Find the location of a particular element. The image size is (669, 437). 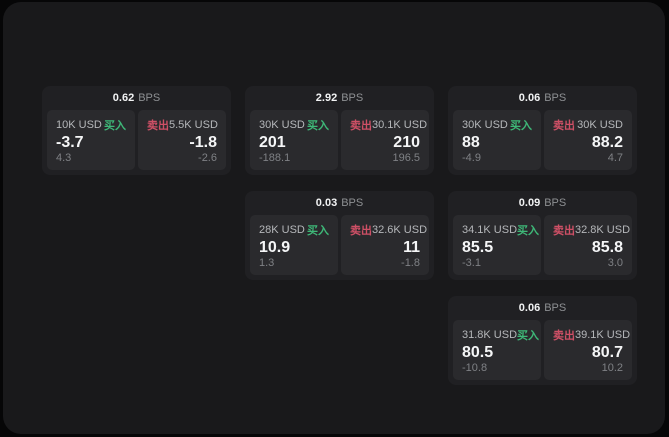

bps-value: 2.92 is located at coordinates (326, 98).